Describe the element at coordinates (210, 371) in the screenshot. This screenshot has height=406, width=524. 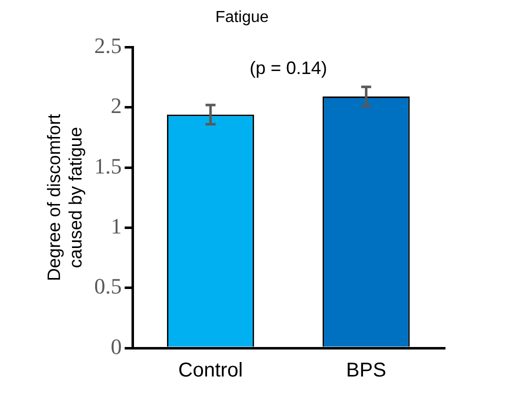
I see `x-tick-label: Control` at that location.